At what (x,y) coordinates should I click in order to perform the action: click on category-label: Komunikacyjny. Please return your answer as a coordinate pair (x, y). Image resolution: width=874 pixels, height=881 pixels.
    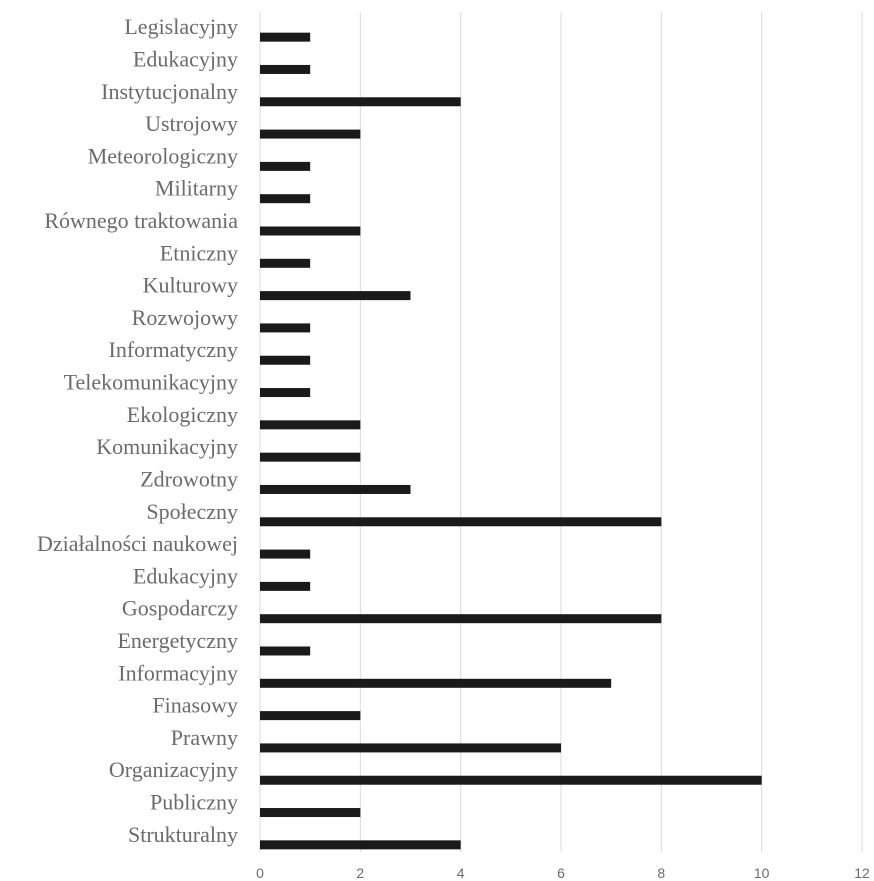
    Looking at the image, I should click on (167, 446).